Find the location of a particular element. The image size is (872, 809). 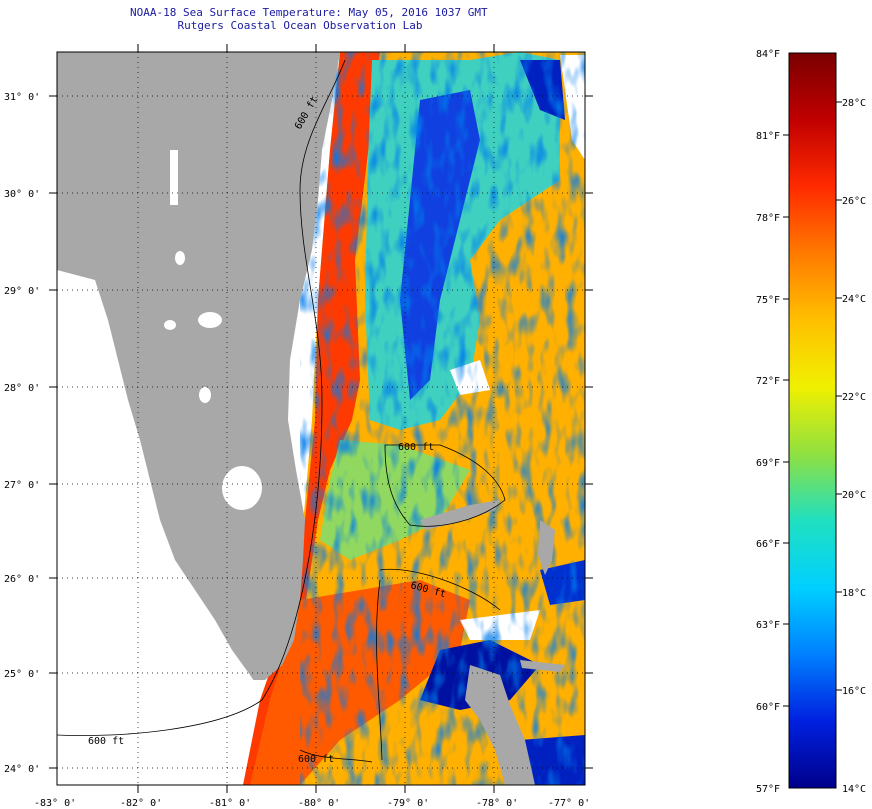

andros-island is located at coordinates (500, 725).